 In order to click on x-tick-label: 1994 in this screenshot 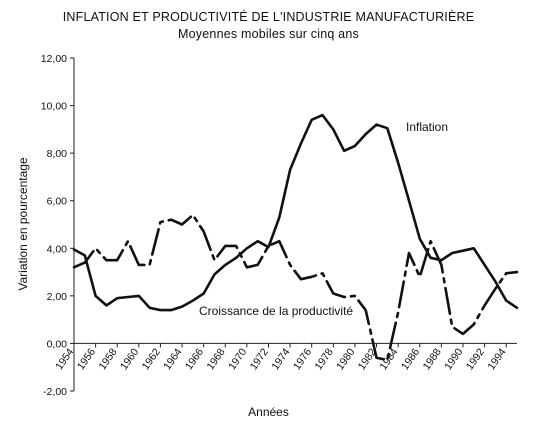, I will do `click(496, 359)`.